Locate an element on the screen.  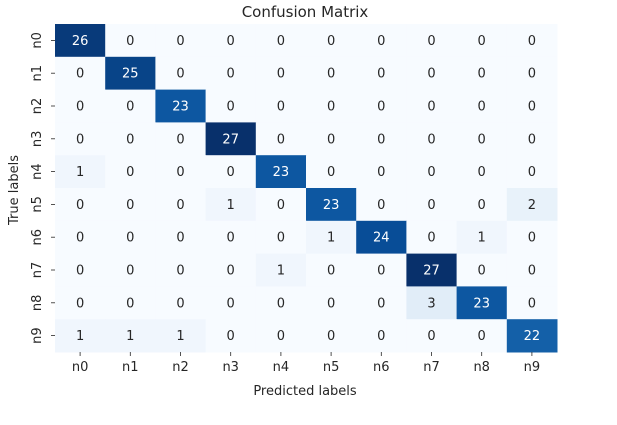
cell-label-5-1: 0 is located at coordinates (130, 205).